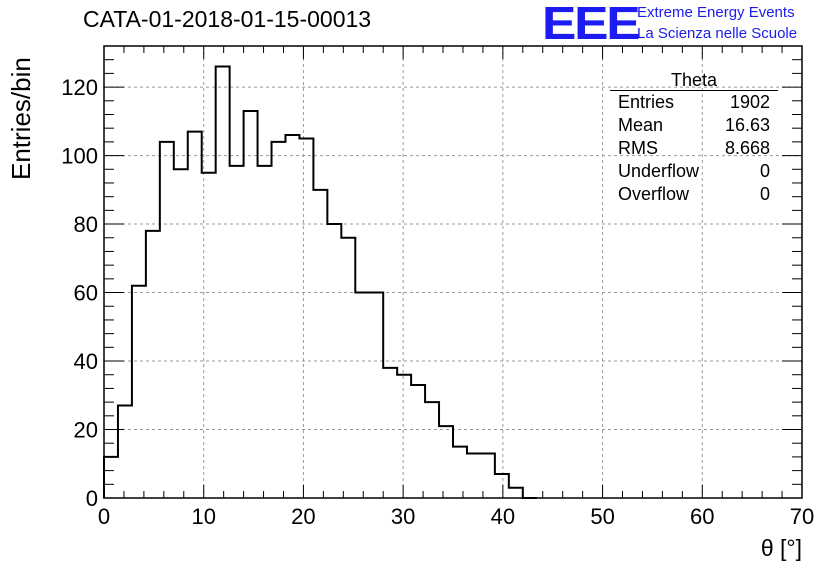 This screenshot has width=836, height=572. Describe the element at coordinates (747, 148) in the screenshot. I see `stats-value: 8.668` at that location.